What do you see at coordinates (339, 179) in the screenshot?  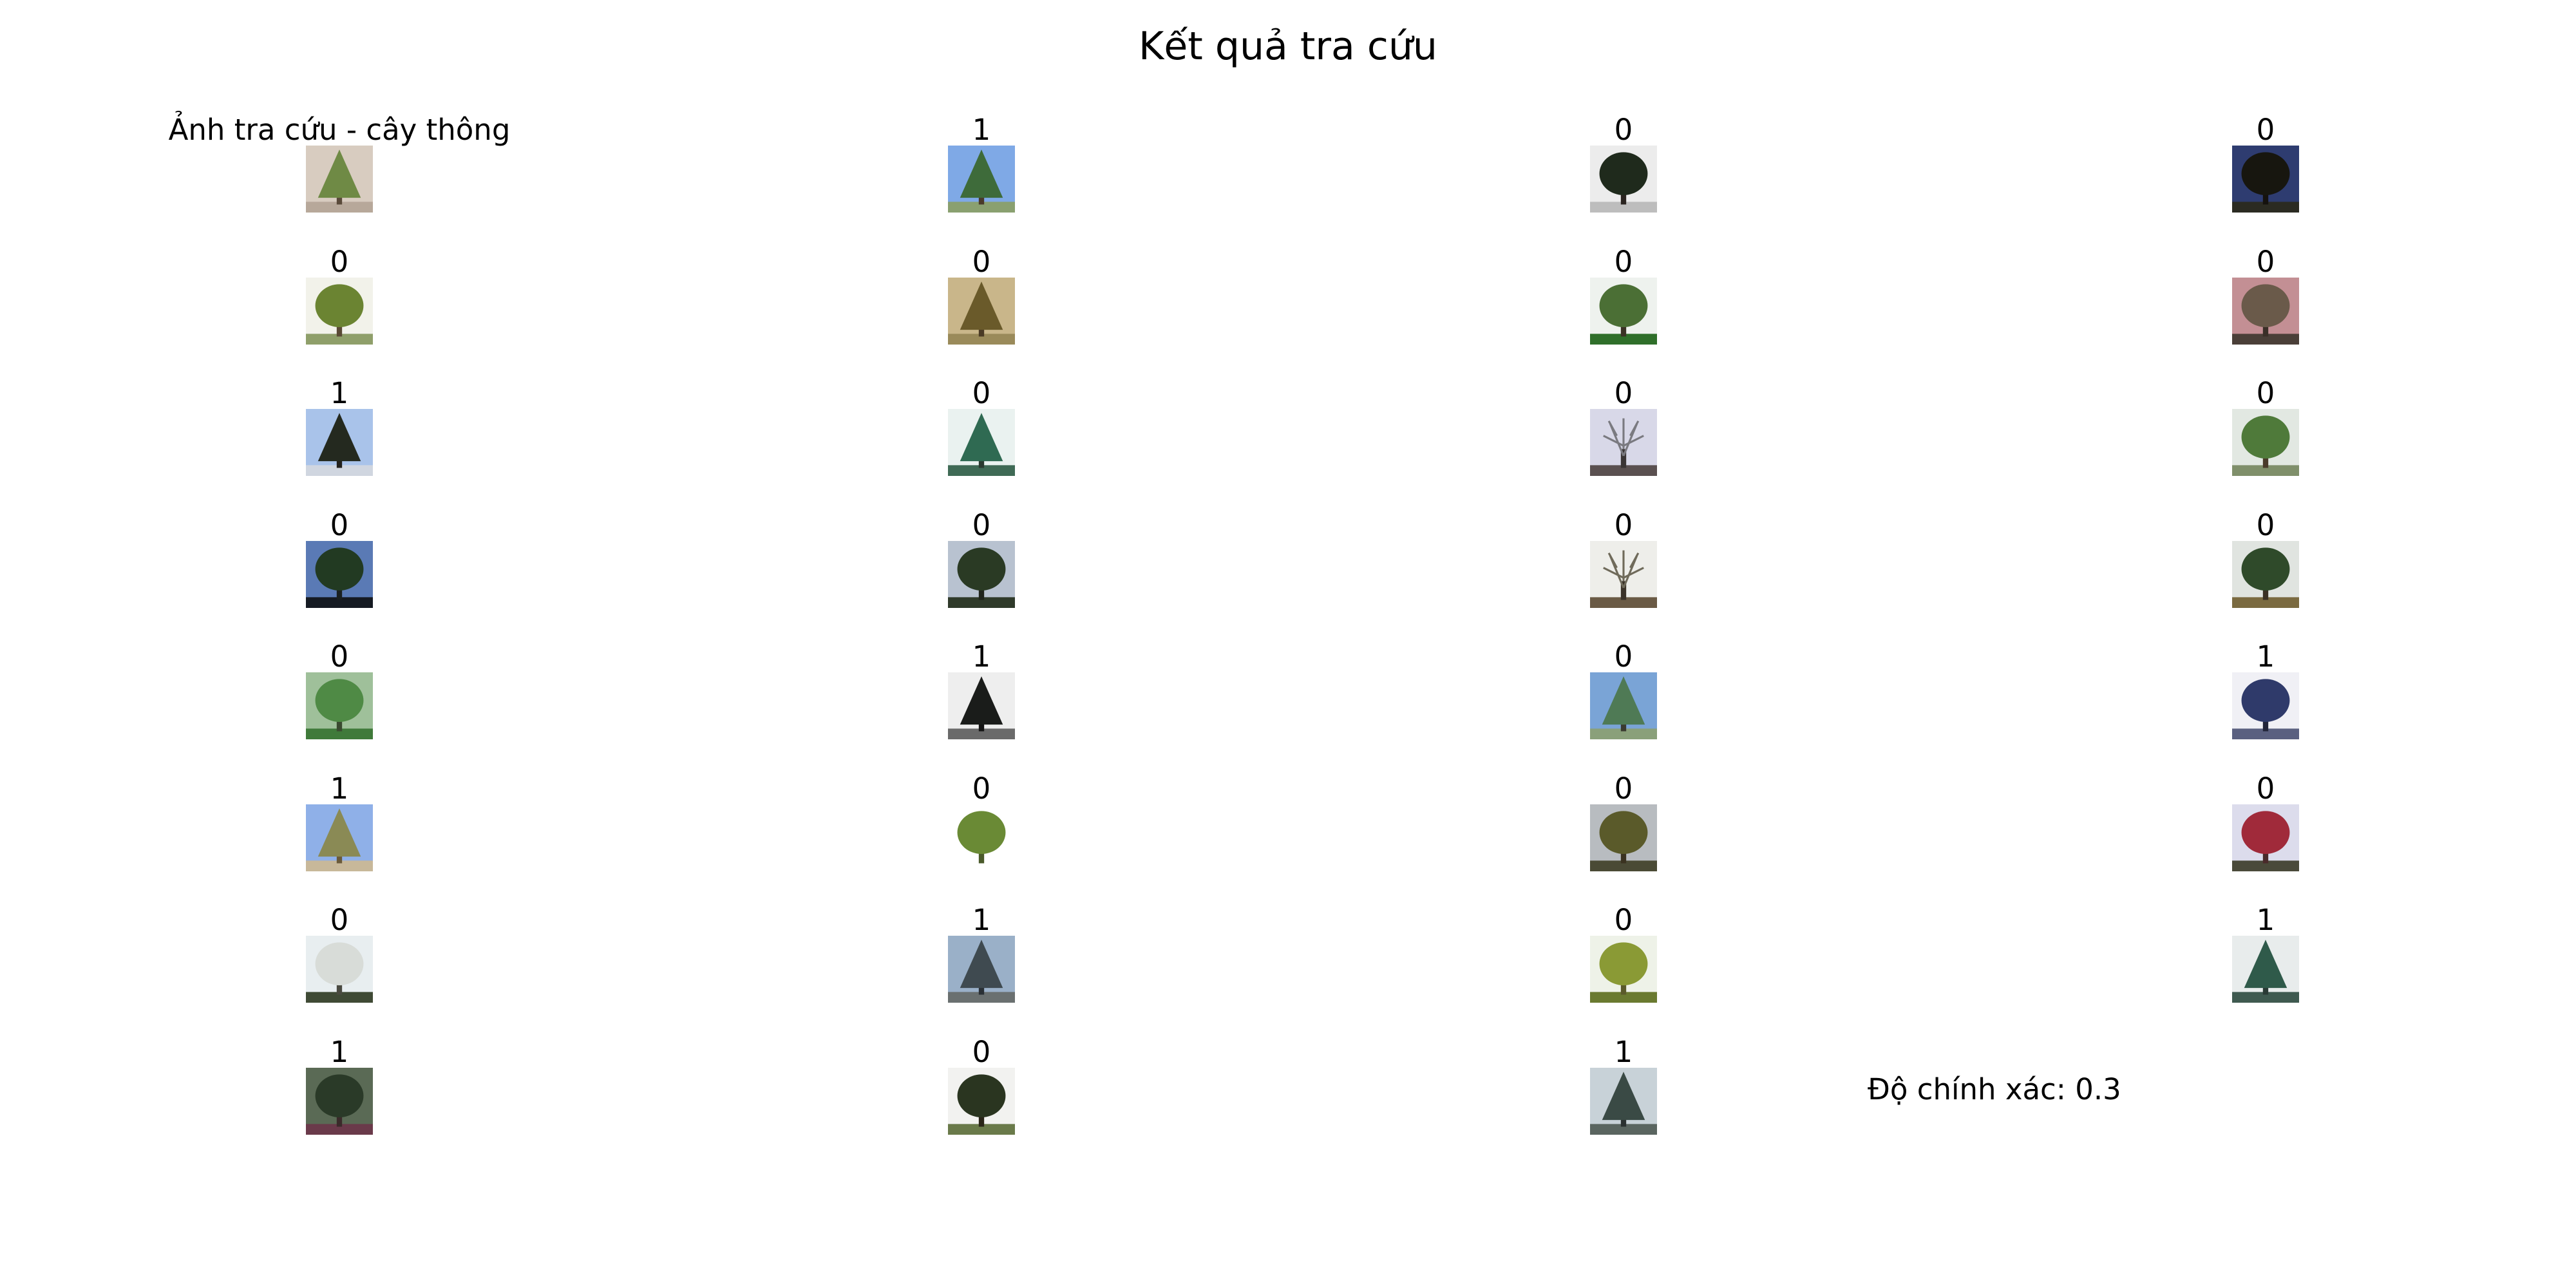 I see `query-tree-image` at bounding box center [339, 179].